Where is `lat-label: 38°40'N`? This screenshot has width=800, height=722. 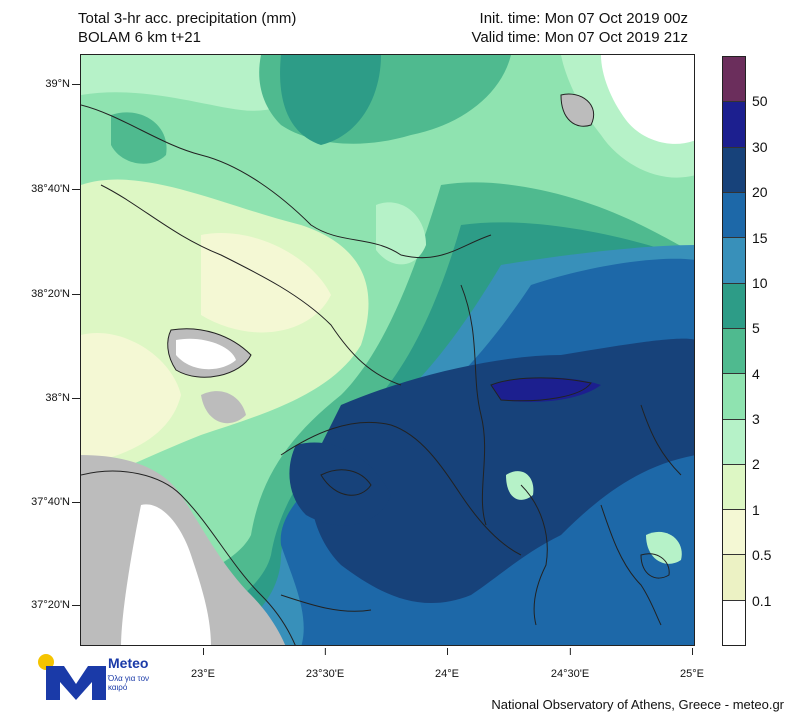
lat-label: 38°40'N is located at coordinates (44, 189).